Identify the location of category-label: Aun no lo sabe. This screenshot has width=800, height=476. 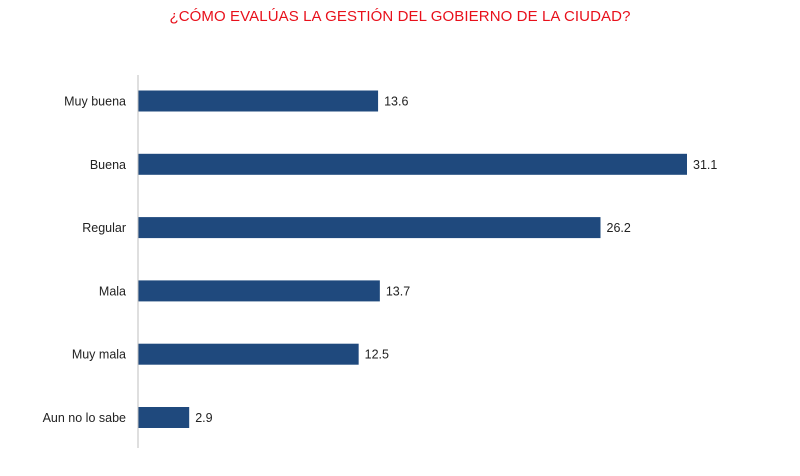
(84, 418).